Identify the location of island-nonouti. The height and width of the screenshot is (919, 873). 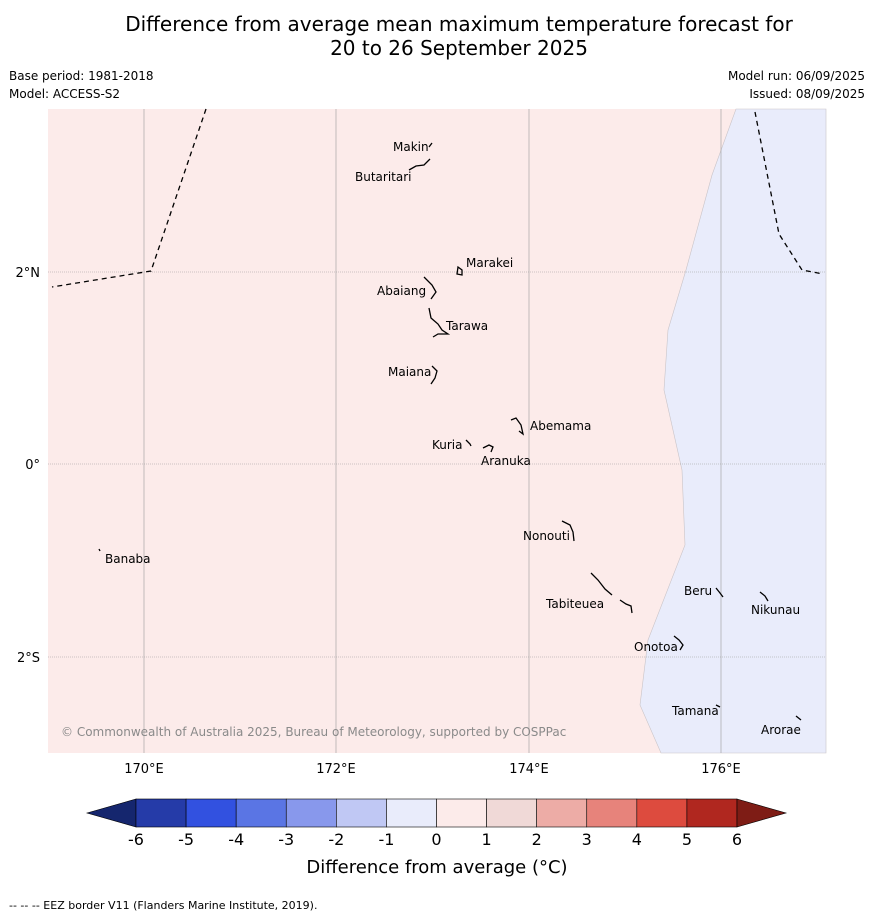
(568, 531).